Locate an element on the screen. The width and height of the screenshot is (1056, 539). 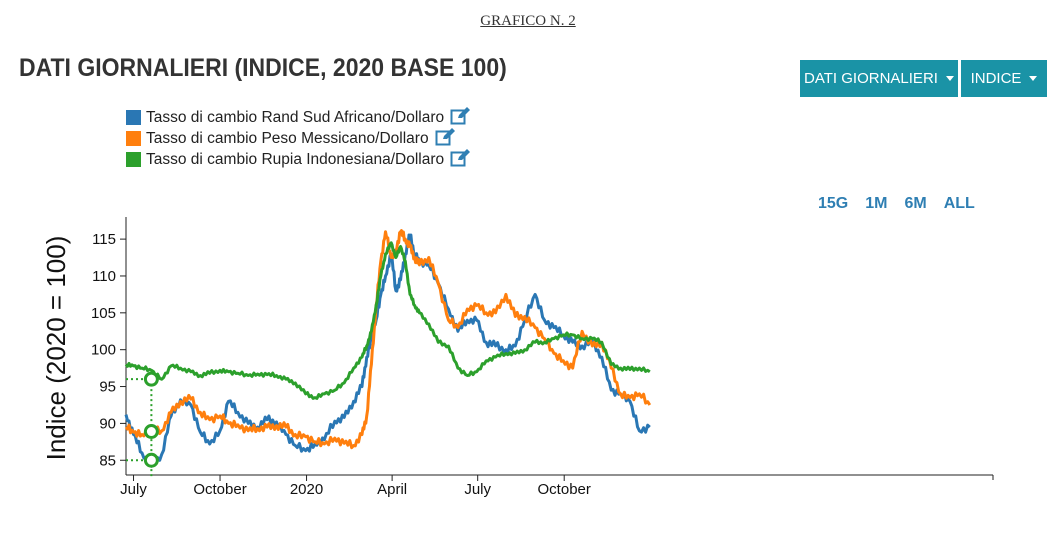
frequency-dropdown: DATI GIORNALIERI is located at coordinates (879, 78).